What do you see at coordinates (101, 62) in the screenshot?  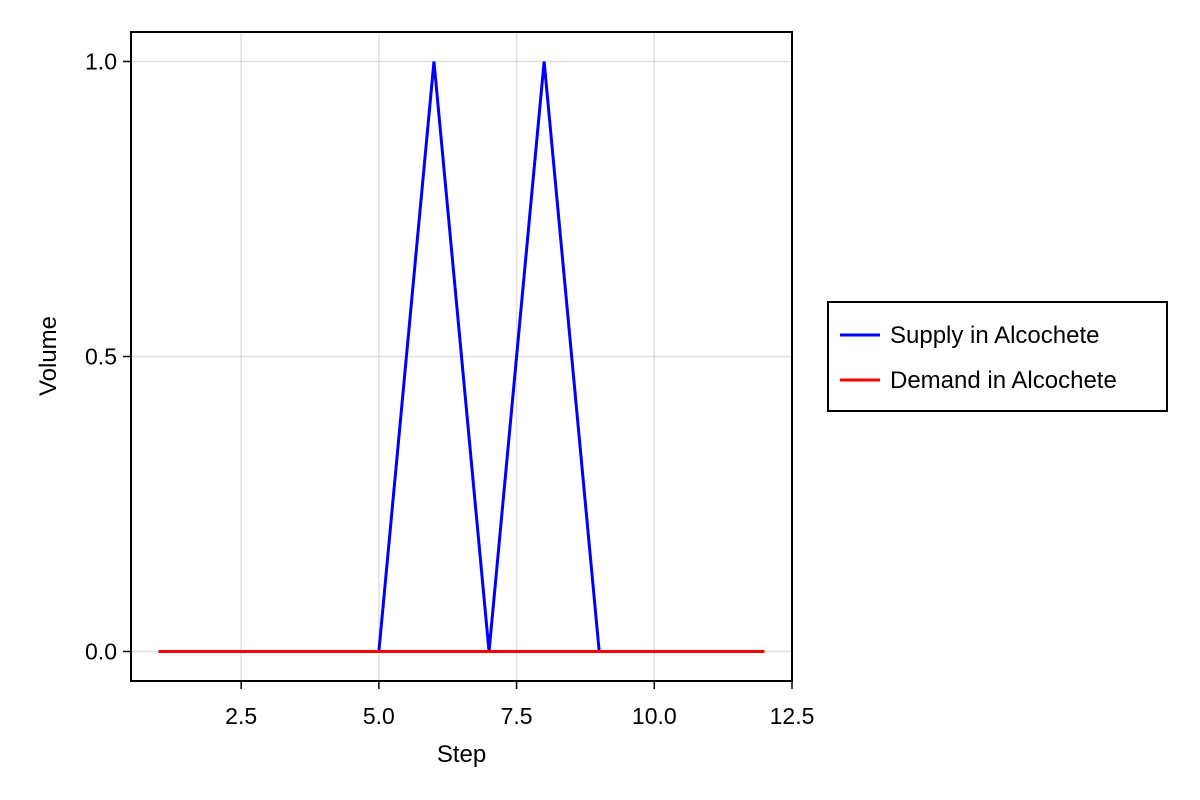 I see `y-tick-label: 1.0` at bounding box center [101, 62].